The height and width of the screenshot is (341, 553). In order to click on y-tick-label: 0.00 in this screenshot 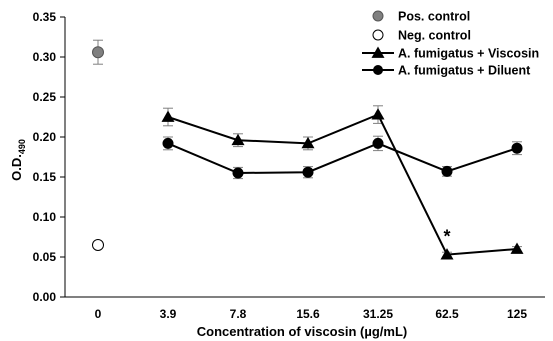, I will do `click(45, 297)`.